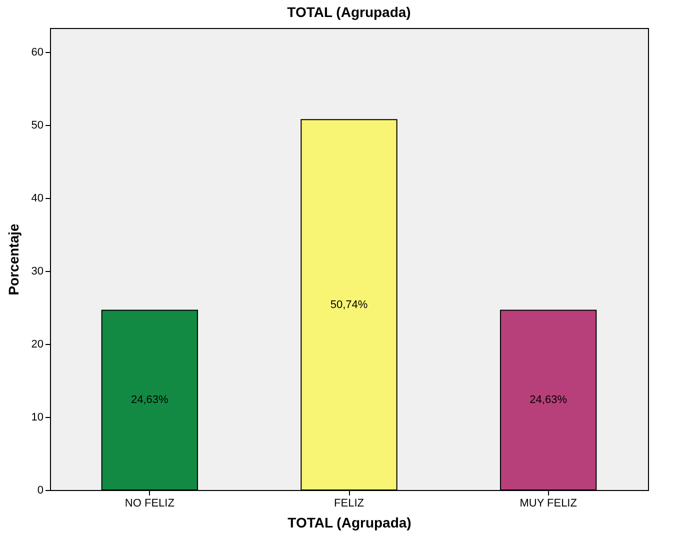 Image resolution: width=684 pixels, height=552 pixels. I want to click on y-axis-title: Porcentaje, so click(13, 259).